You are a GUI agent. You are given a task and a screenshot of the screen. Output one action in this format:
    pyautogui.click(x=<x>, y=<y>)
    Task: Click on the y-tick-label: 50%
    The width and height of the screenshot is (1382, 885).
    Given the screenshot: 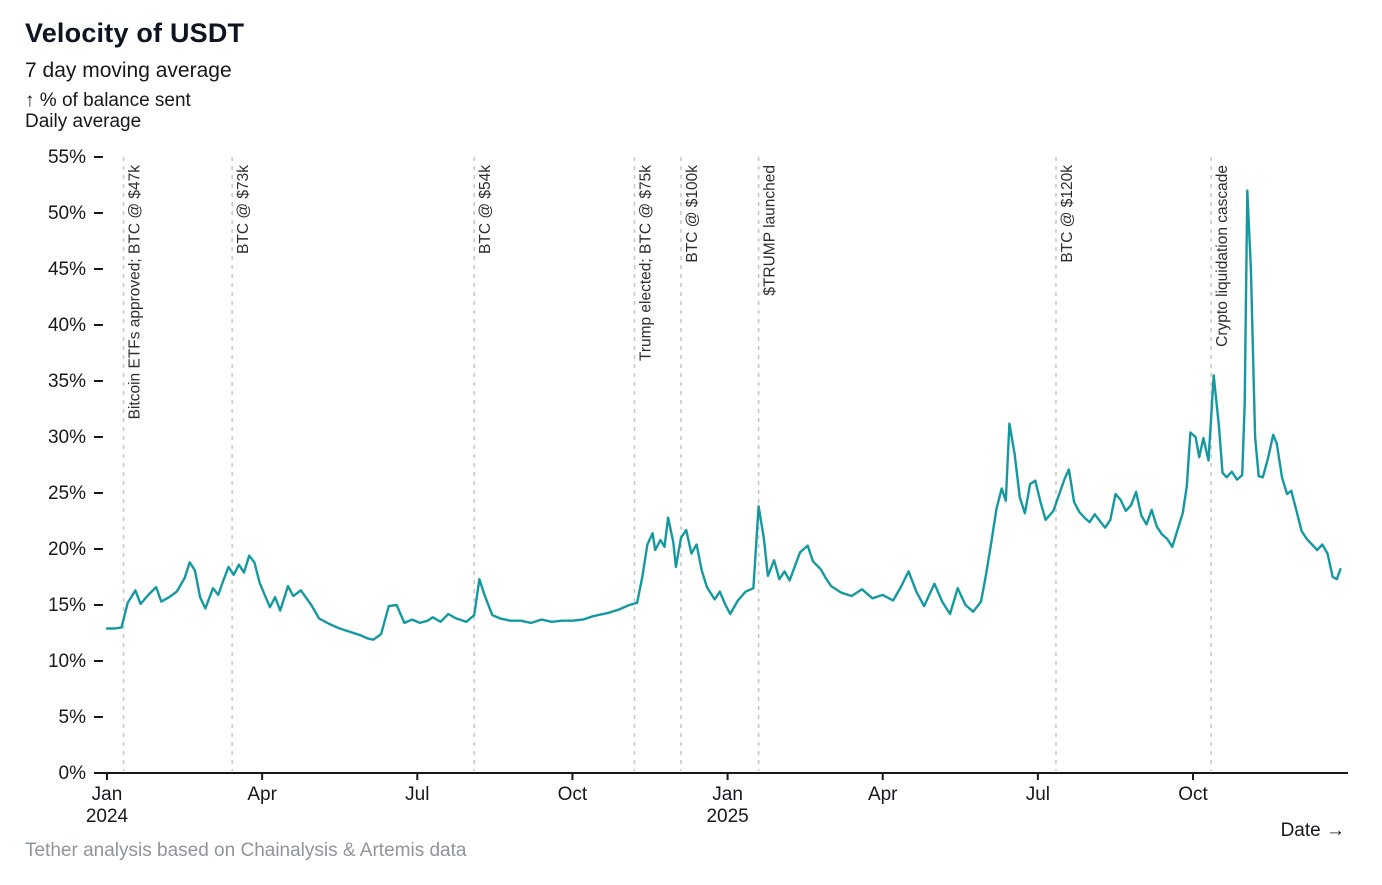 What is the action you would take?
    pyautogui.click(x=67, y=213)
    